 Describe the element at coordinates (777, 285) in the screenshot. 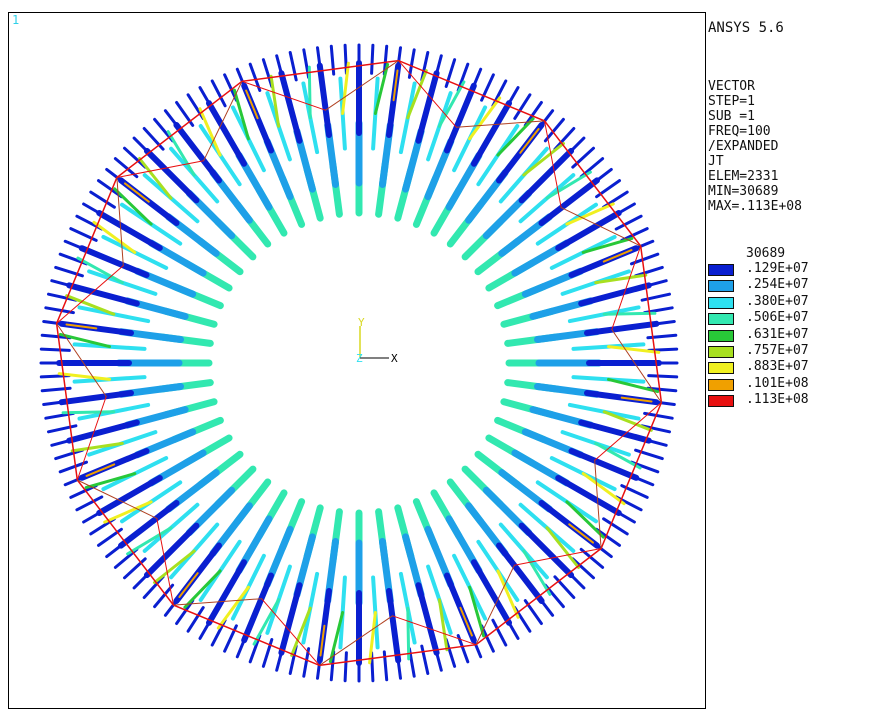

I see `legend-label: .254E+07` at that location.